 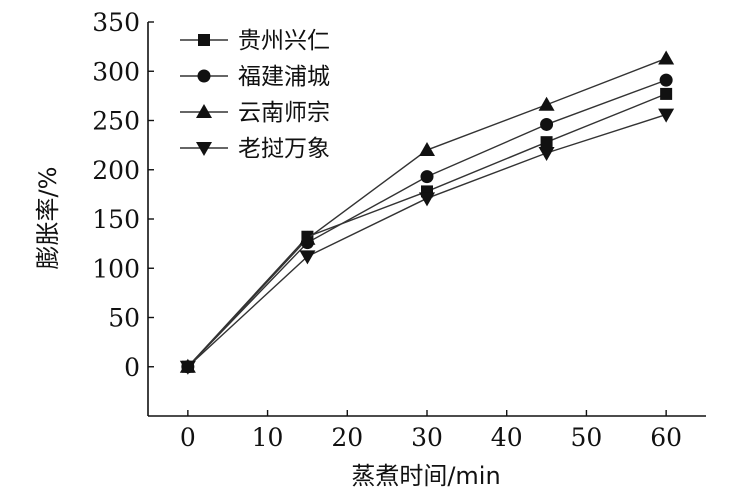 I want to click on x-tick-label: 50, so click(x=587, y=437).